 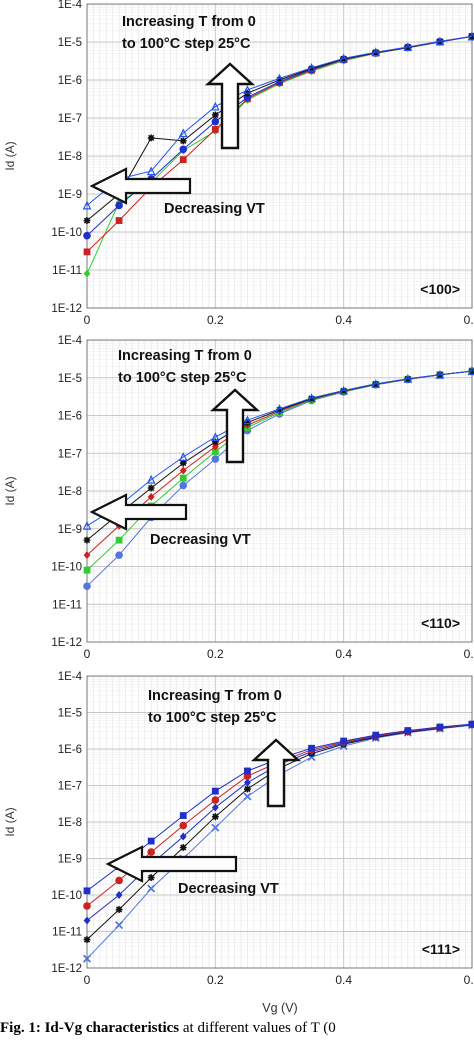 I want to click on annotation-temp-line1: Increasing T from 0, so click(x=215, y=696).